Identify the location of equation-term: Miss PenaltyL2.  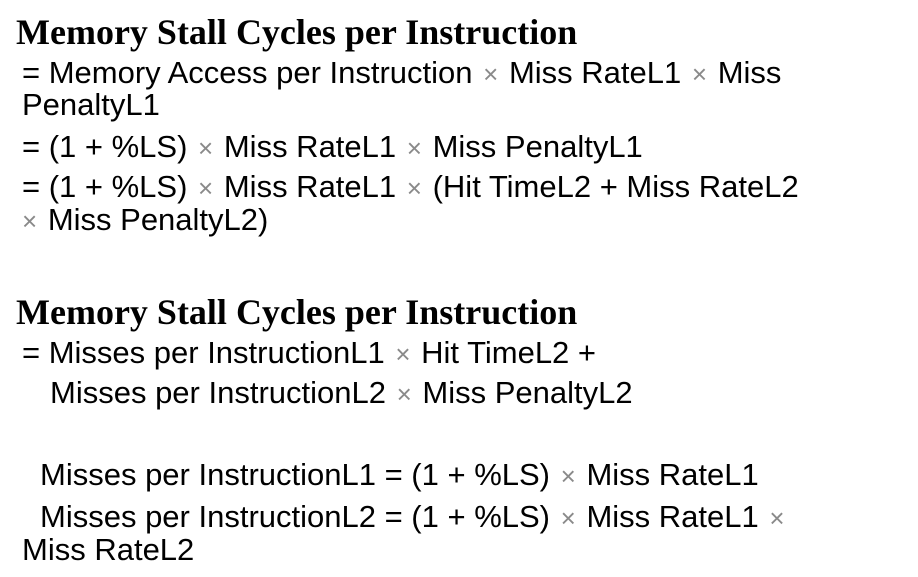
(527, 392).